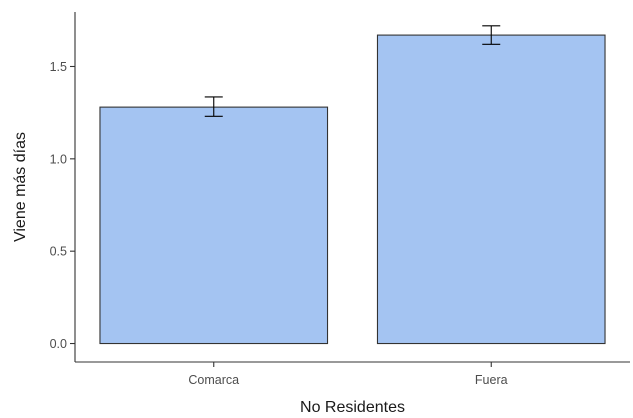  Describe the element at coordinates (213, 380) in the screenshot. I see `x-tick-label: Comarca` at that location.